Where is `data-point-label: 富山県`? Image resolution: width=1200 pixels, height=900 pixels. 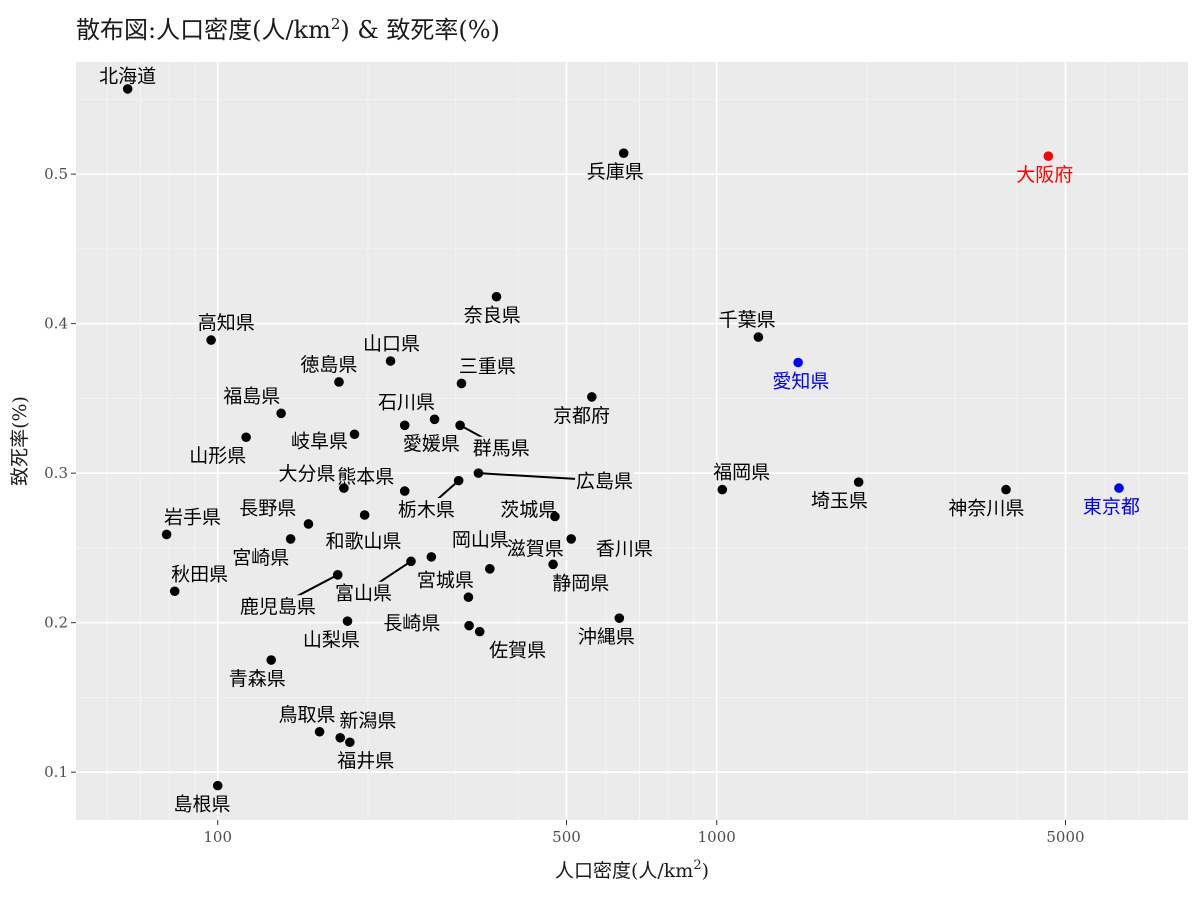
data-point-label: 富山県 is located at coordinates (363, 594).